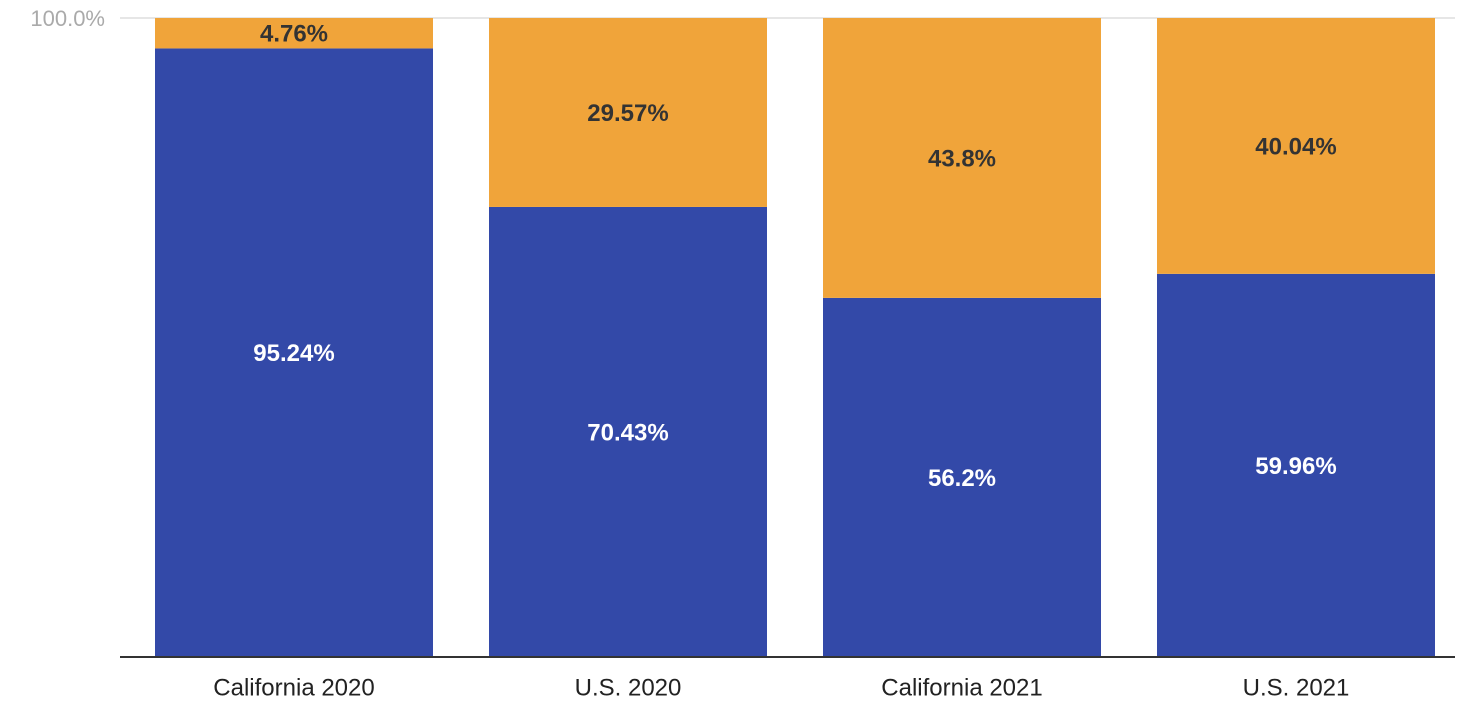  I want to click on data-label: 29.57%, so click(627, 113).